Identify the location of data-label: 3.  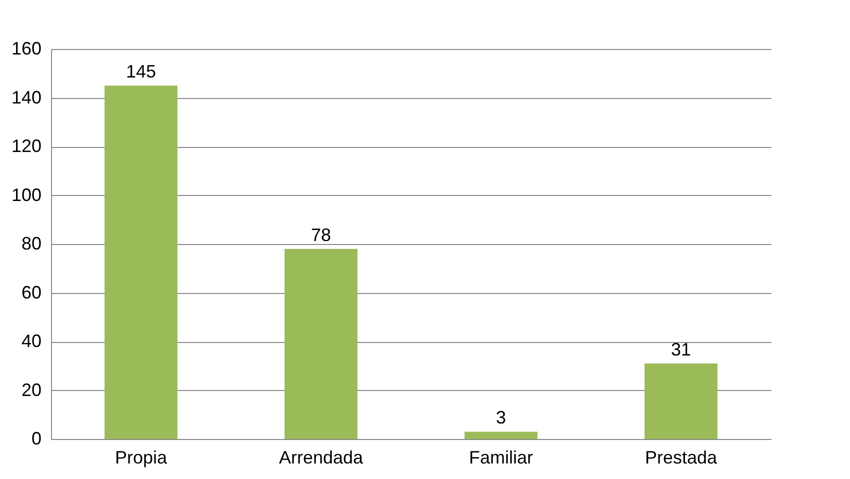
(501, 418).